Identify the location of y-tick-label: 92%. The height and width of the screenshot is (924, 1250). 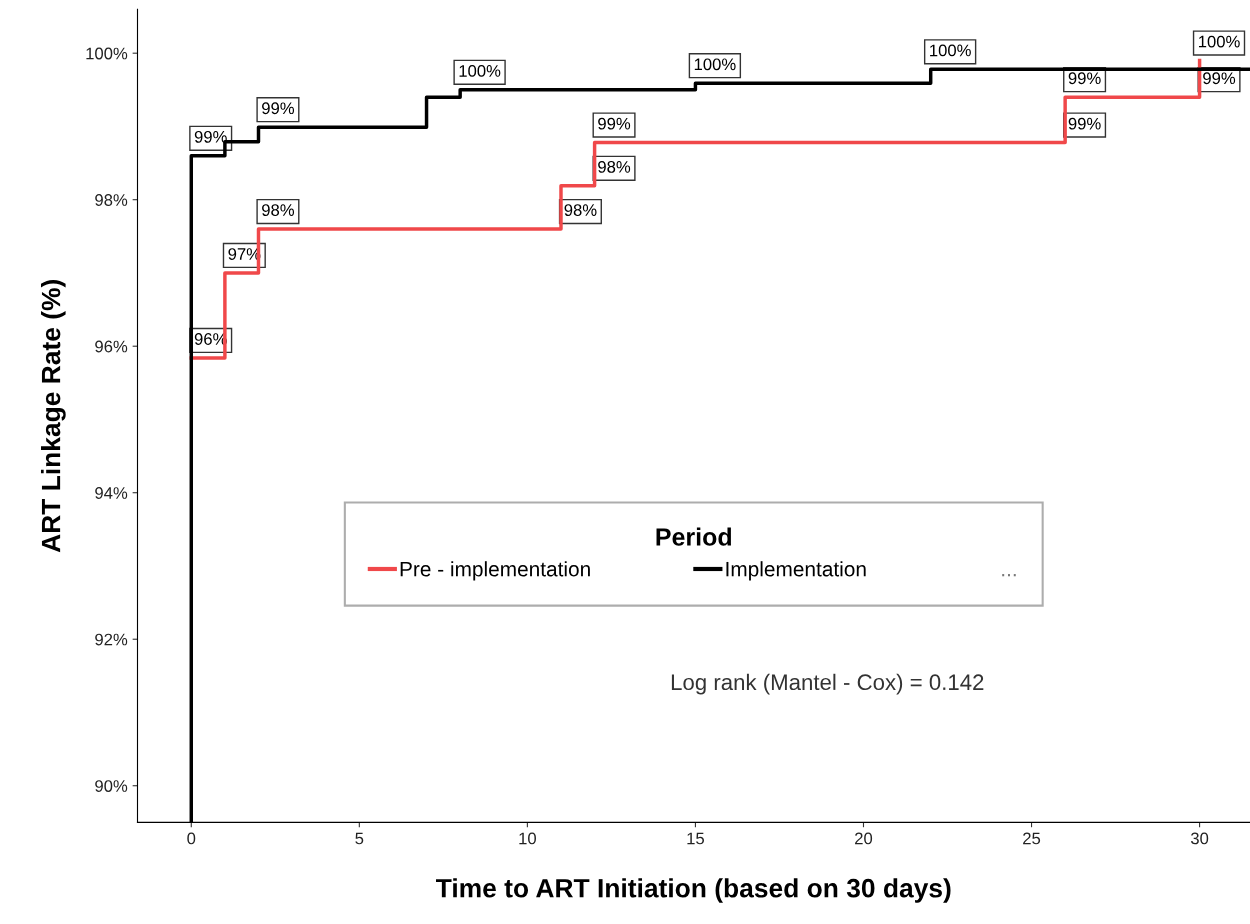
(111, 639).